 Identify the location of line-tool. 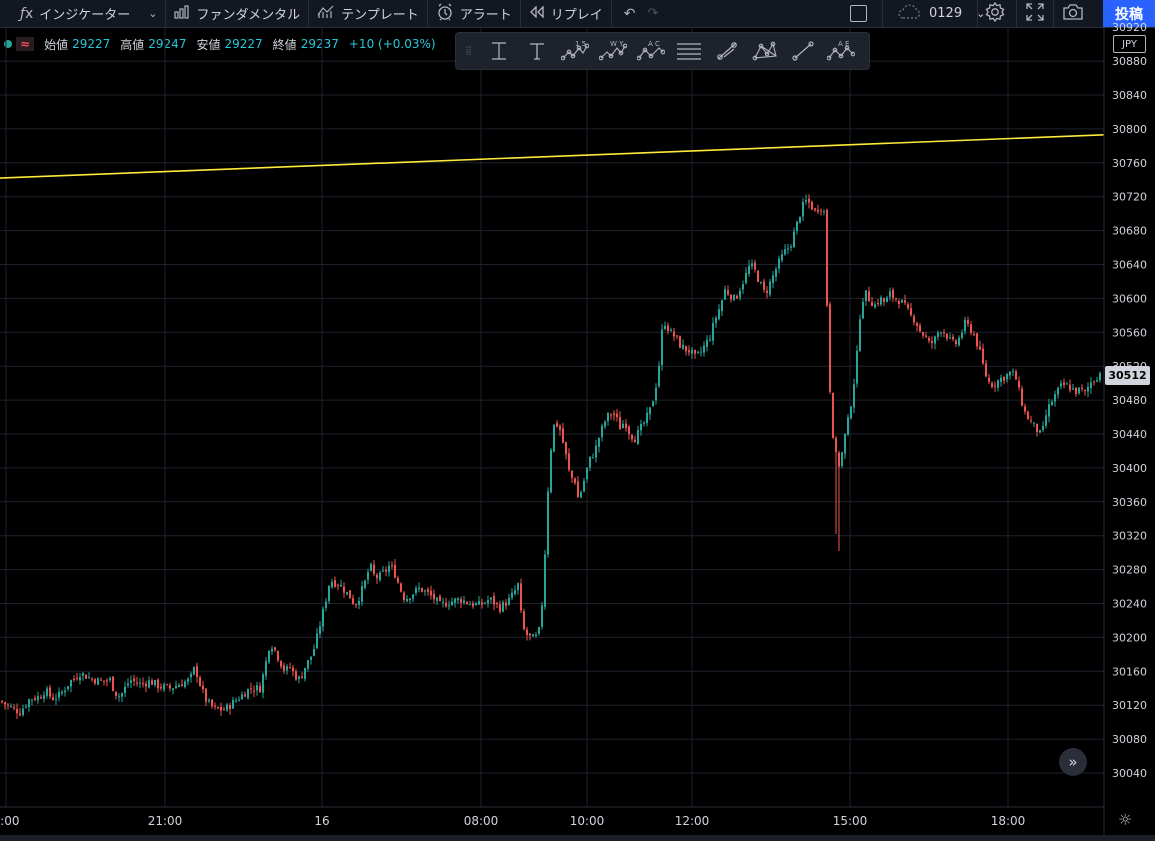
(803, 51).